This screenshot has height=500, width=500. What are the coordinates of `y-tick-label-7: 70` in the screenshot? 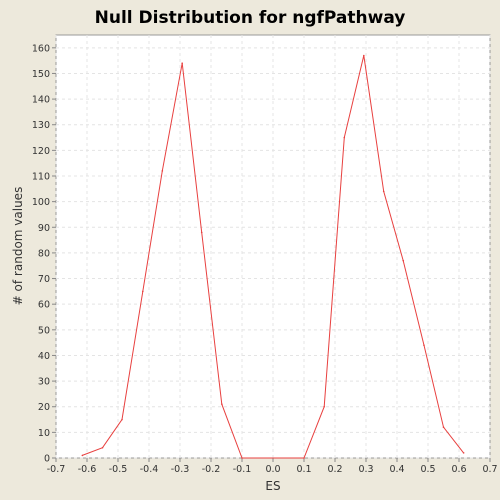 It's located at (44, 279).